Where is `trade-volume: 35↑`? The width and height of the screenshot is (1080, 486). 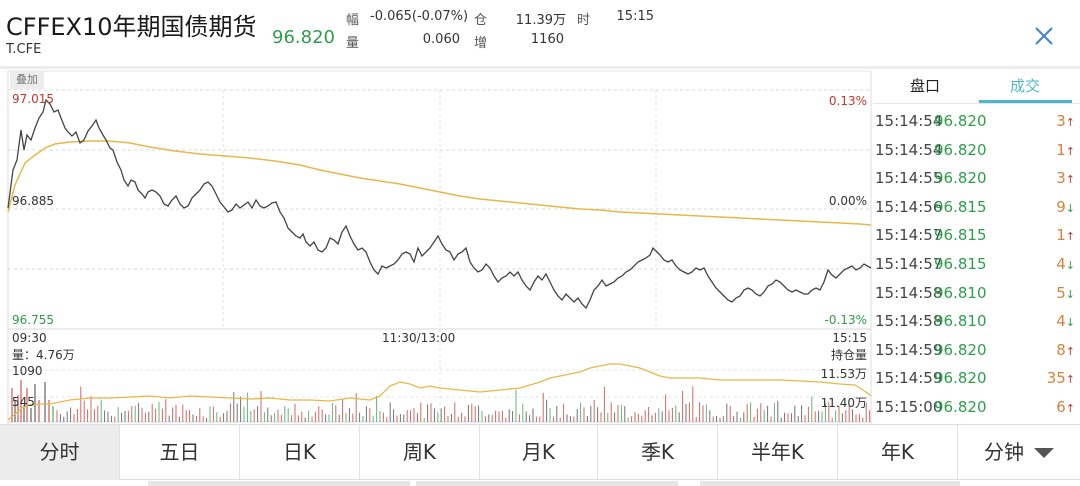
trade-volume: 35↑ is located at coordinates (1061, 378).